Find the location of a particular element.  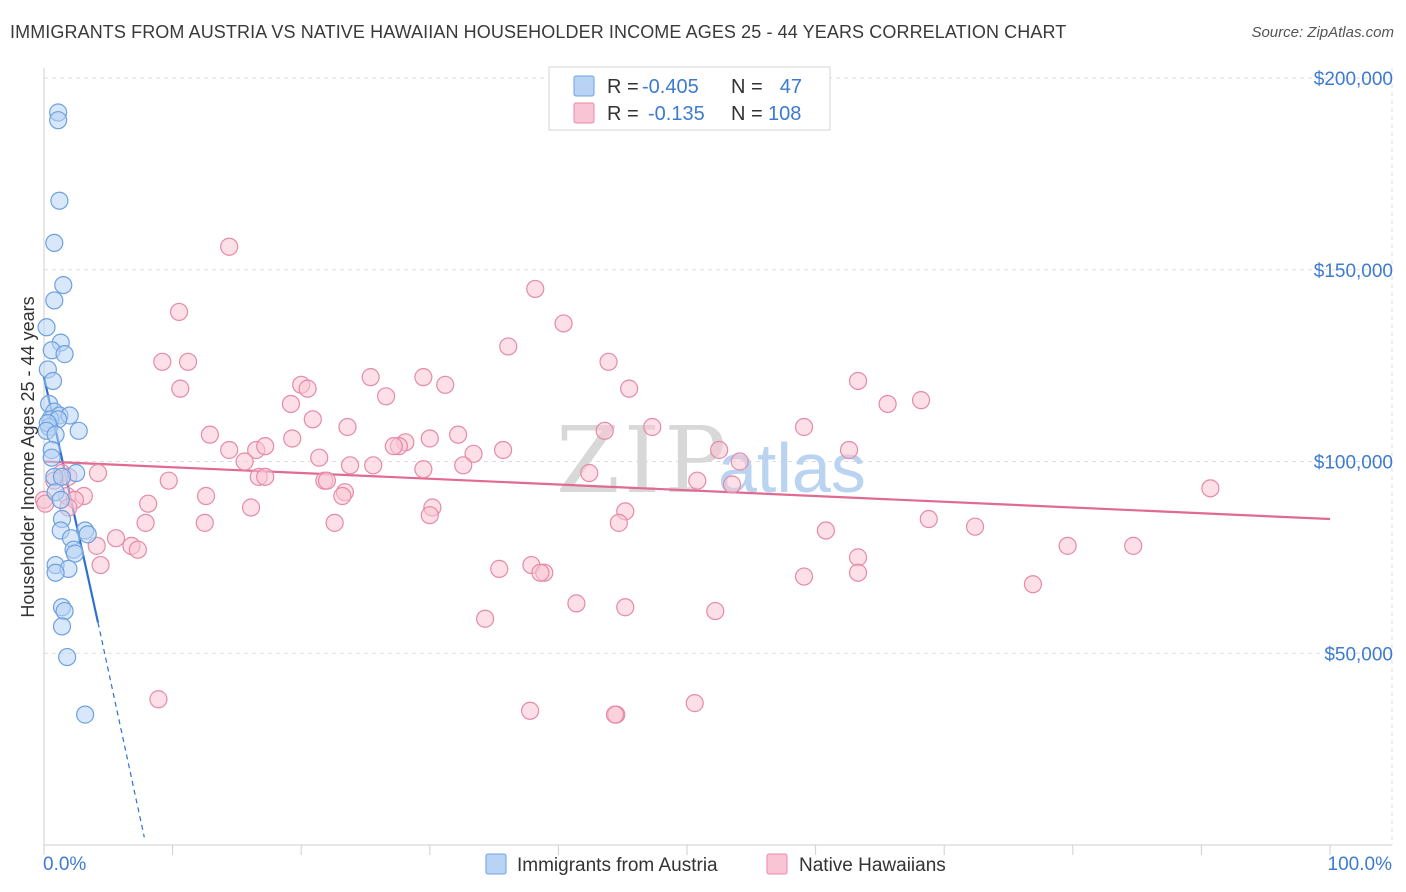

y-tick-label-0: $50,000 is located at coordinates (1358, 654).